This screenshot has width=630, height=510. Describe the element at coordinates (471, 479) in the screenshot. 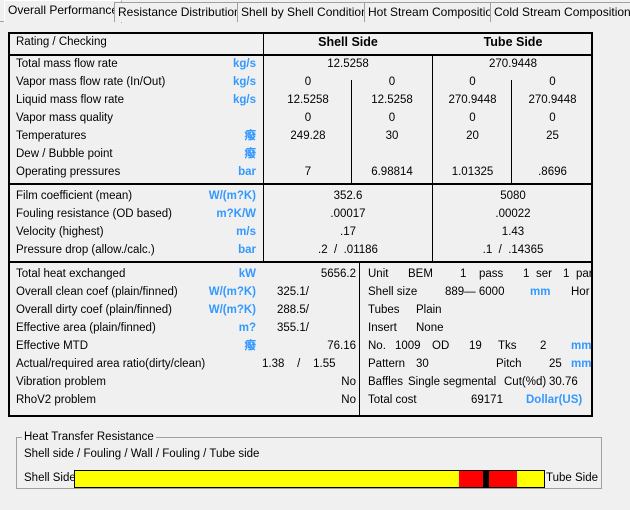

I see `segment-shell-fouling` at that location.